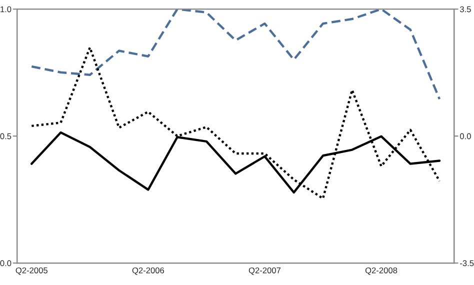  I want to click on x-tick-label: Q2-2005, so click(32, 271).